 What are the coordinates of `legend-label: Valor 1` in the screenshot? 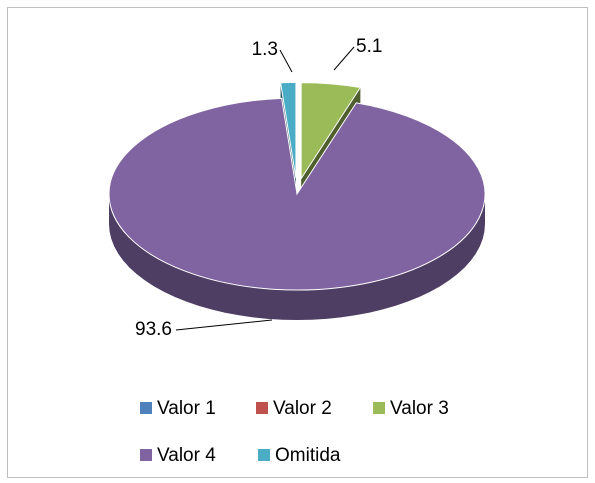 It's located at (186, 408).